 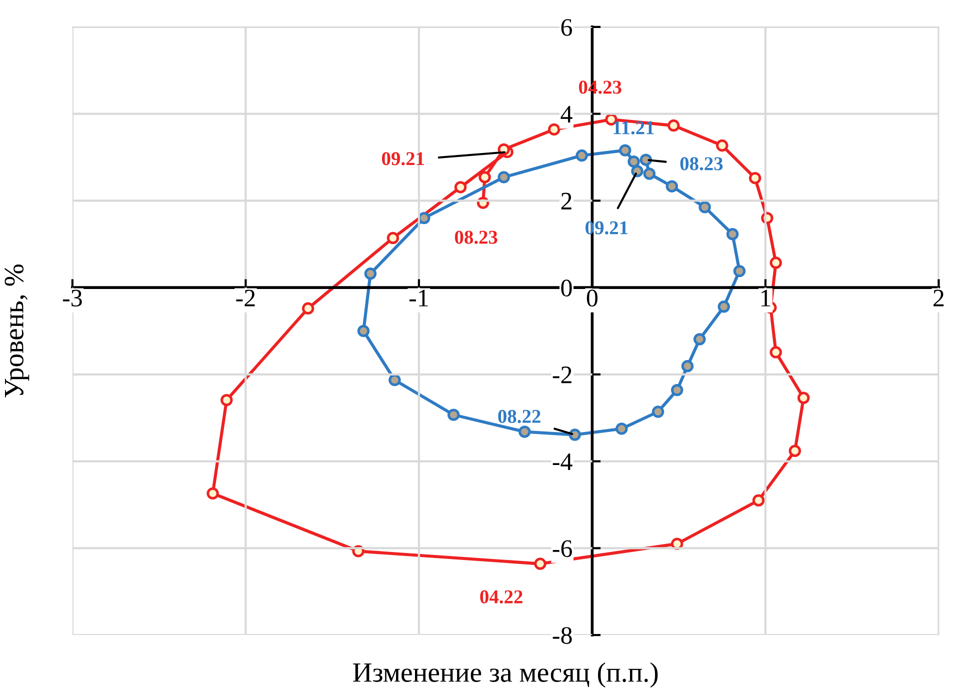 I want to click on annotation: 09.21, so click(x=403, y=159).